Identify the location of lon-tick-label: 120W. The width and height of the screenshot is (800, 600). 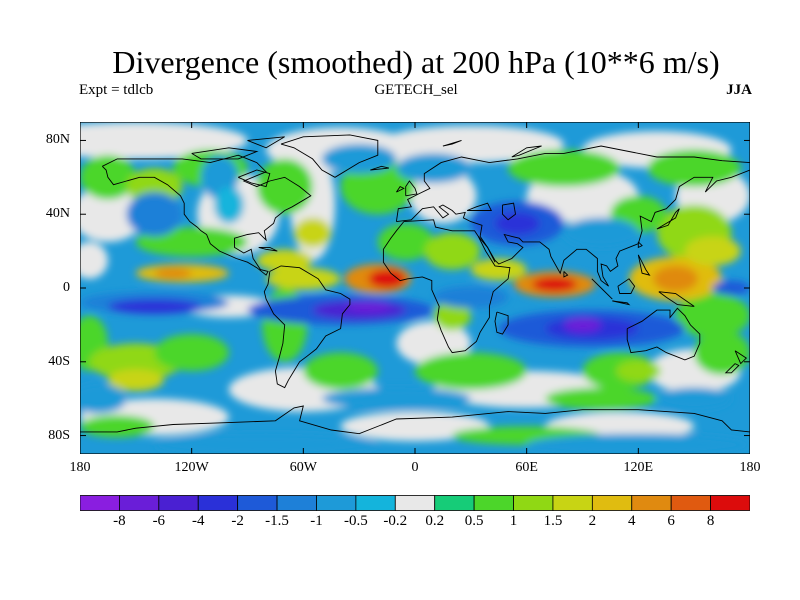
(191, 467).